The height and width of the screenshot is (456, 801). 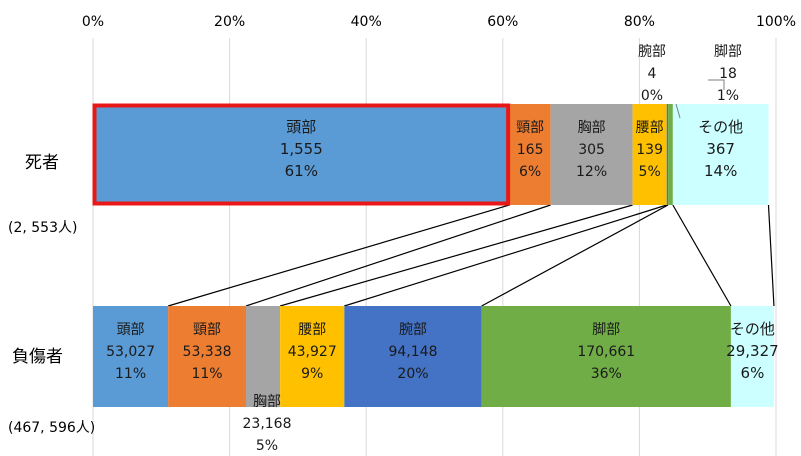 What do you see at coordinates (312, 352) in the screenshot?
I see `data-label: 43,927` at bounding box center [312, 352].